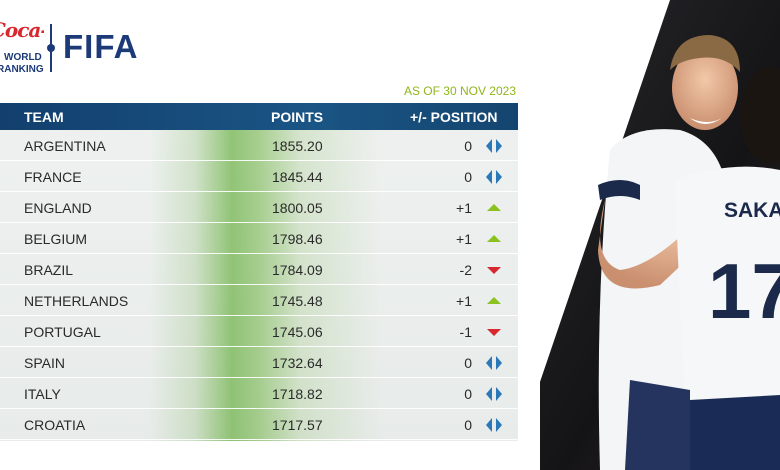 The width and height of the screenshot is (780, 470). Describe the element at coordinates (42, 394) in the screenshot. I see `team-name: ITALY` at that location.